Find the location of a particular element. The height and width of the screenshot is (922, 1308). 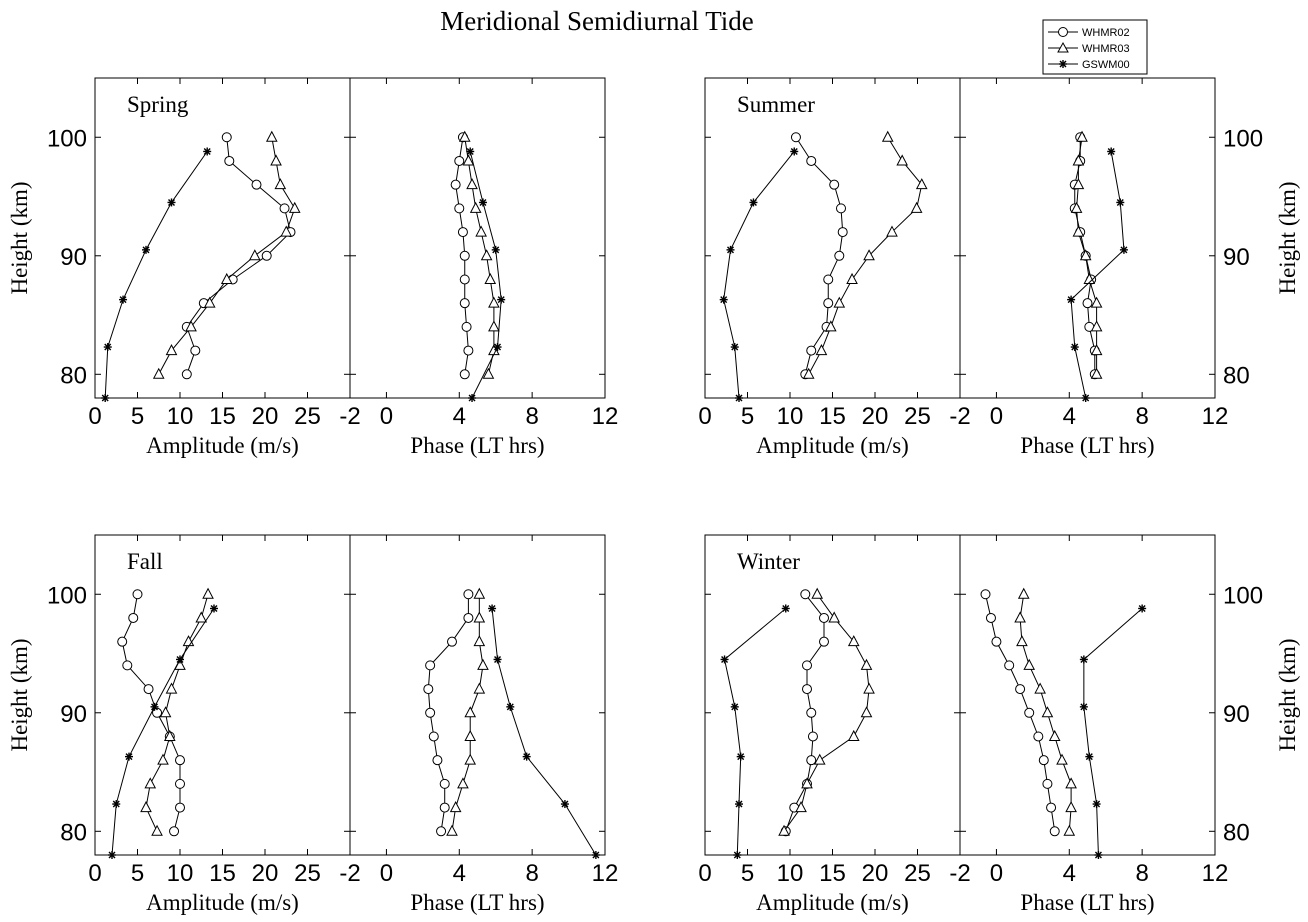

phase-tick-label: 8 is located at coordinates (531, 873).